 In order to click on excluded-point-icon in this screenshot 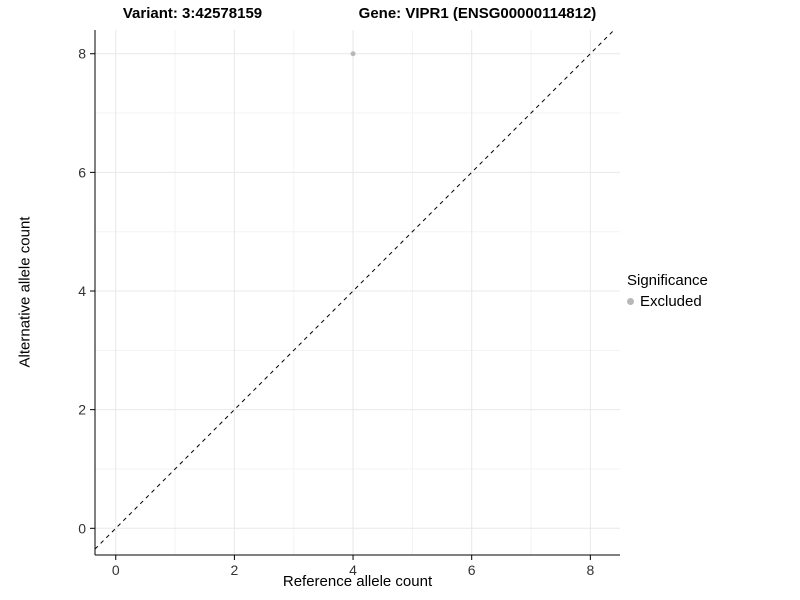, I will do `click(630, 301)`.